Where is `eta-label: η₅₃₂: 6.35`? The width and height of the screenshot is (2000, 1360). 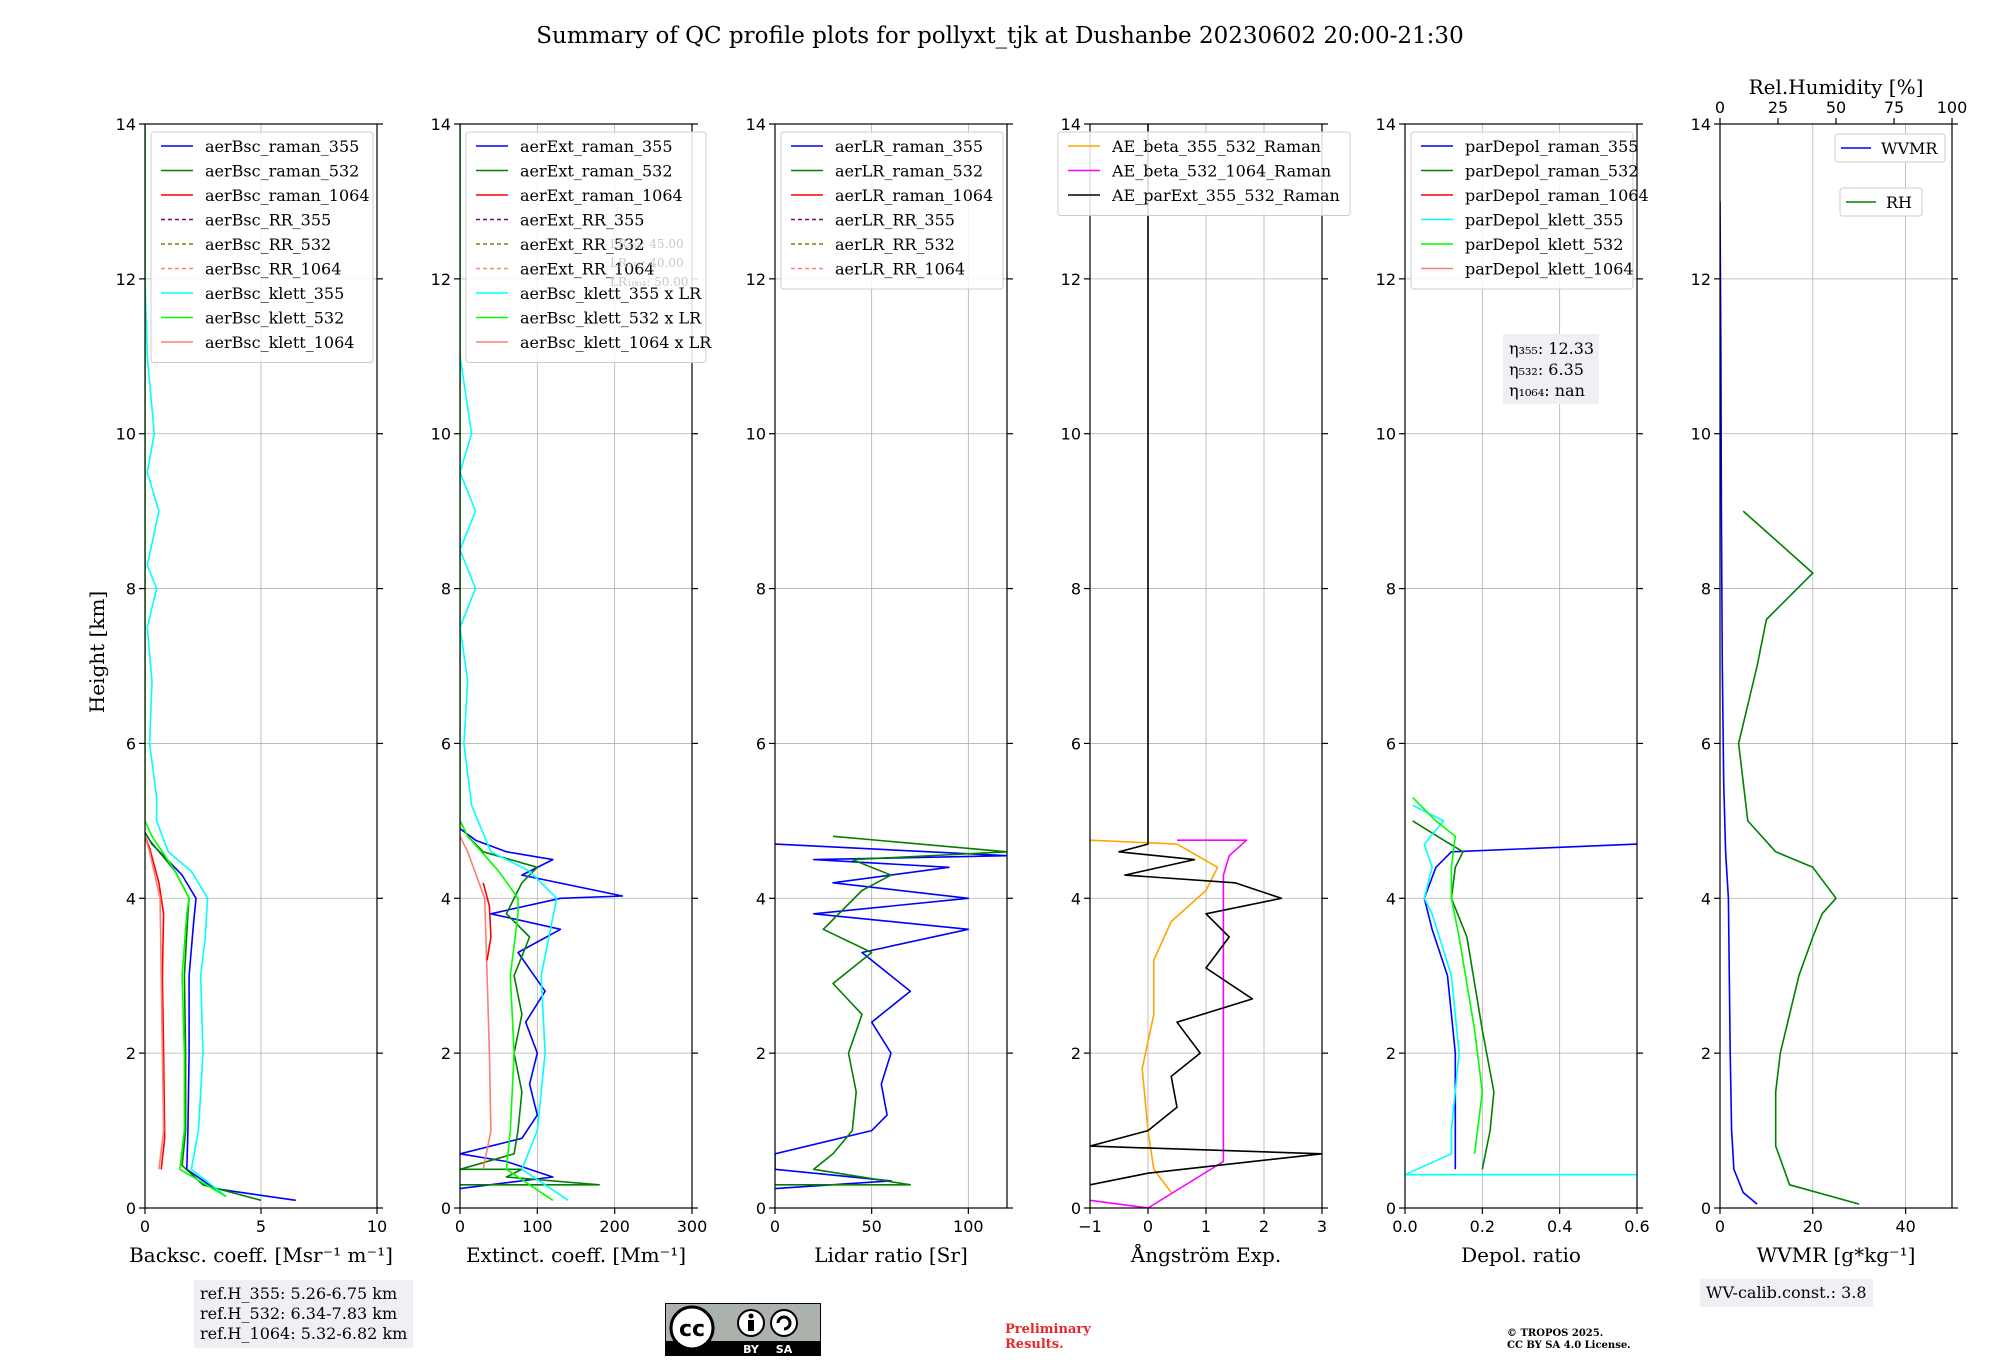
eta-label: η₅₃₂: 6.35 is located at coordinates (1546, 369).